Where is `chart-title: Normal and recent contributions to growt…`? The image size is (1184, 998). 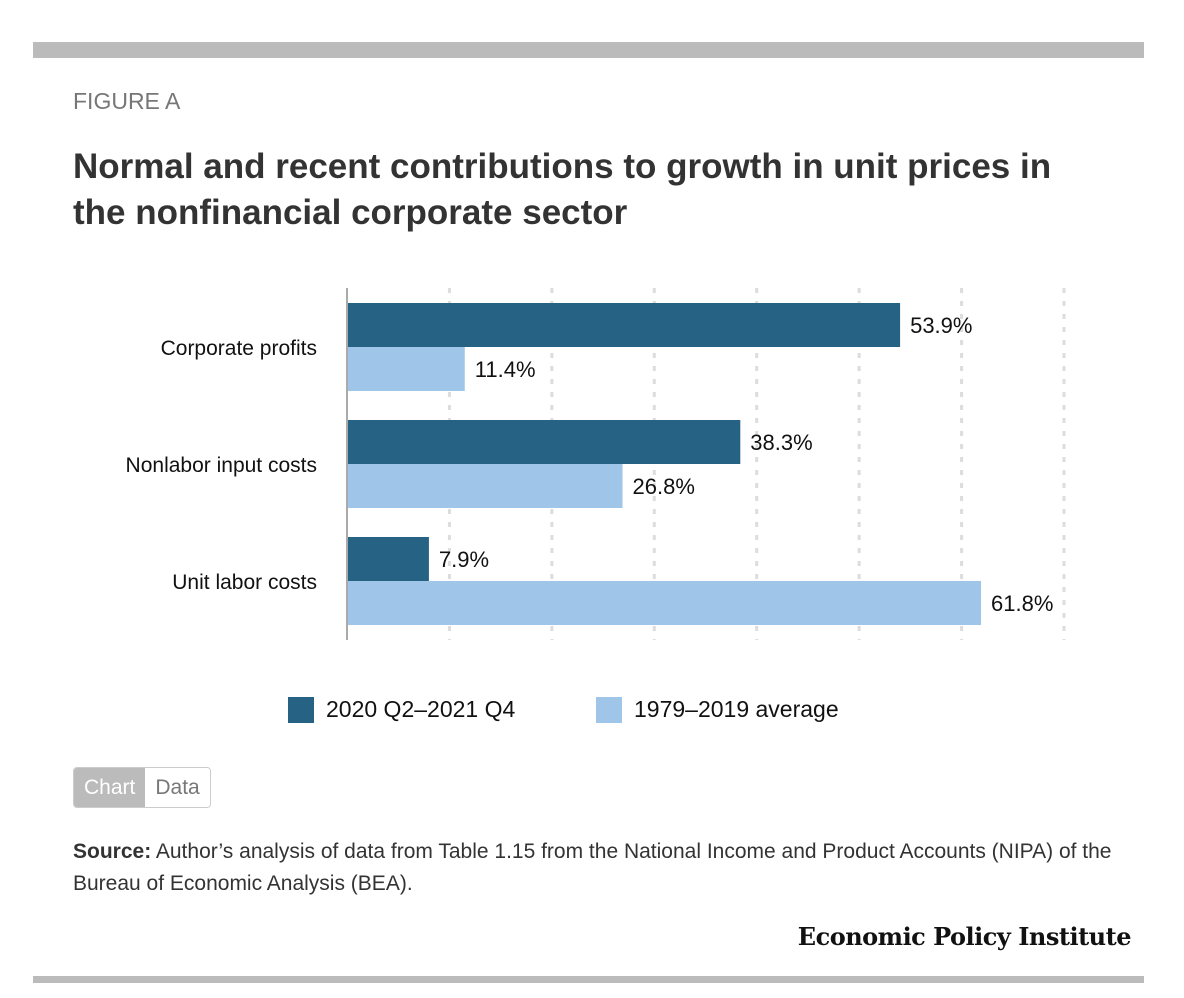
chart-title: Normal and recent contributions to growt… is located at coordinates (562, 189).